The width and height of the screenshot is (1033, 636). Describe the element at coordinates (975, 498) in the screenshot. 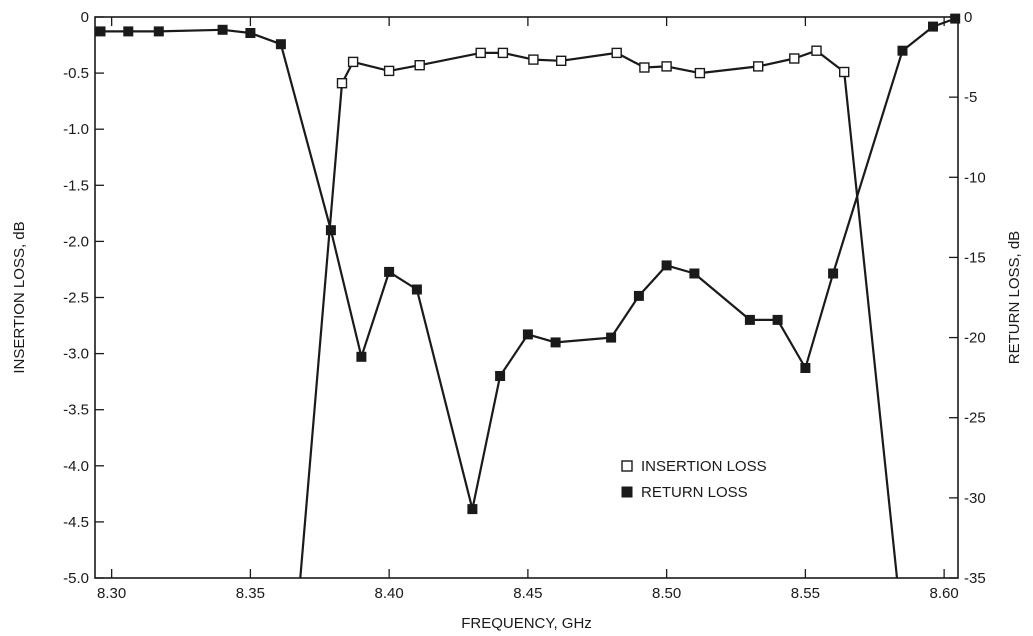

I see `y-right-tick-label: -30` at that location.